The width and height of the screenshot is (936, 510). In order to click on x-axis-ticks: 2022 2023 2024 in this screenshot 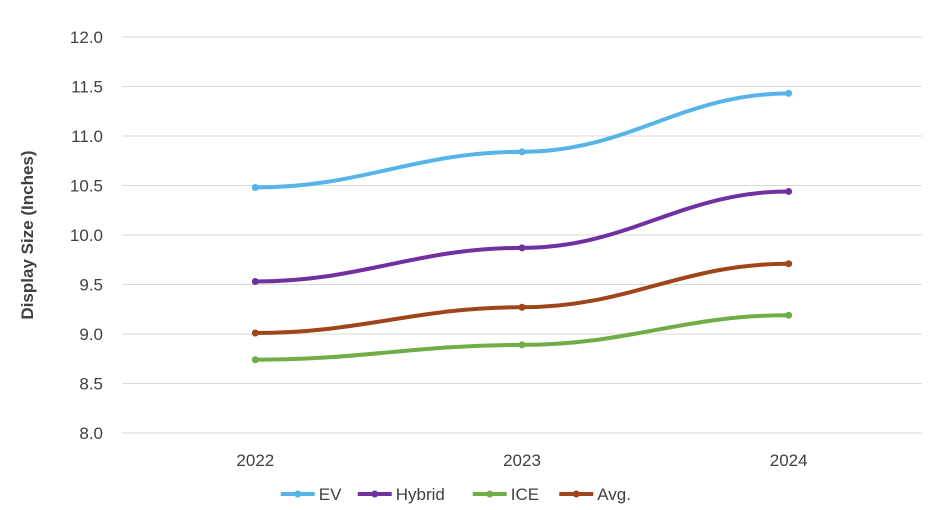, I will do `click(521, 460)`.